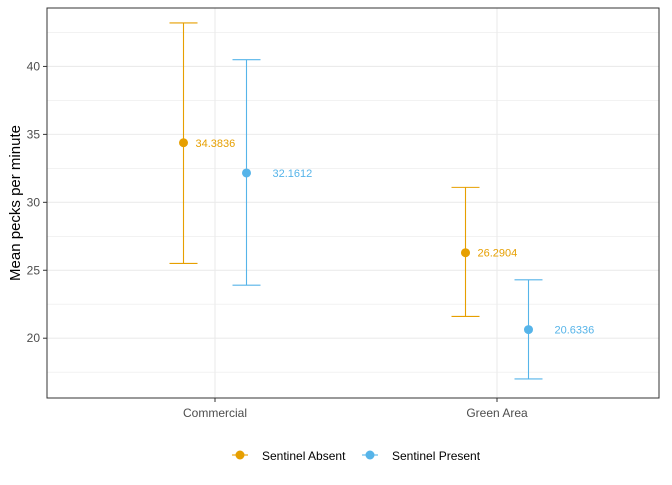 This screenshot has height=485, width=672. I want to click on y-axis: 20 25 30 35 40, so click(37, 202).